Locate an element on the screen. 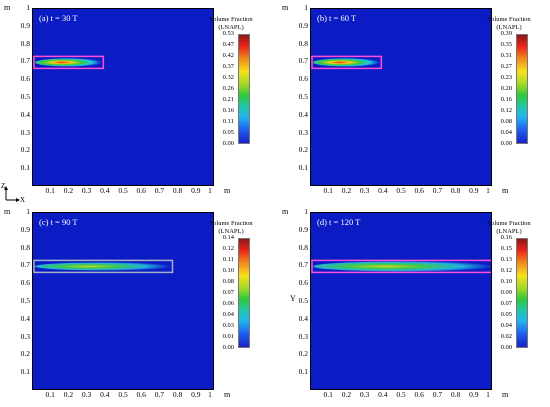 This screenshot has height=407, width=550. colorbar-tick: 0.53 is located at coordinates (228, 33).